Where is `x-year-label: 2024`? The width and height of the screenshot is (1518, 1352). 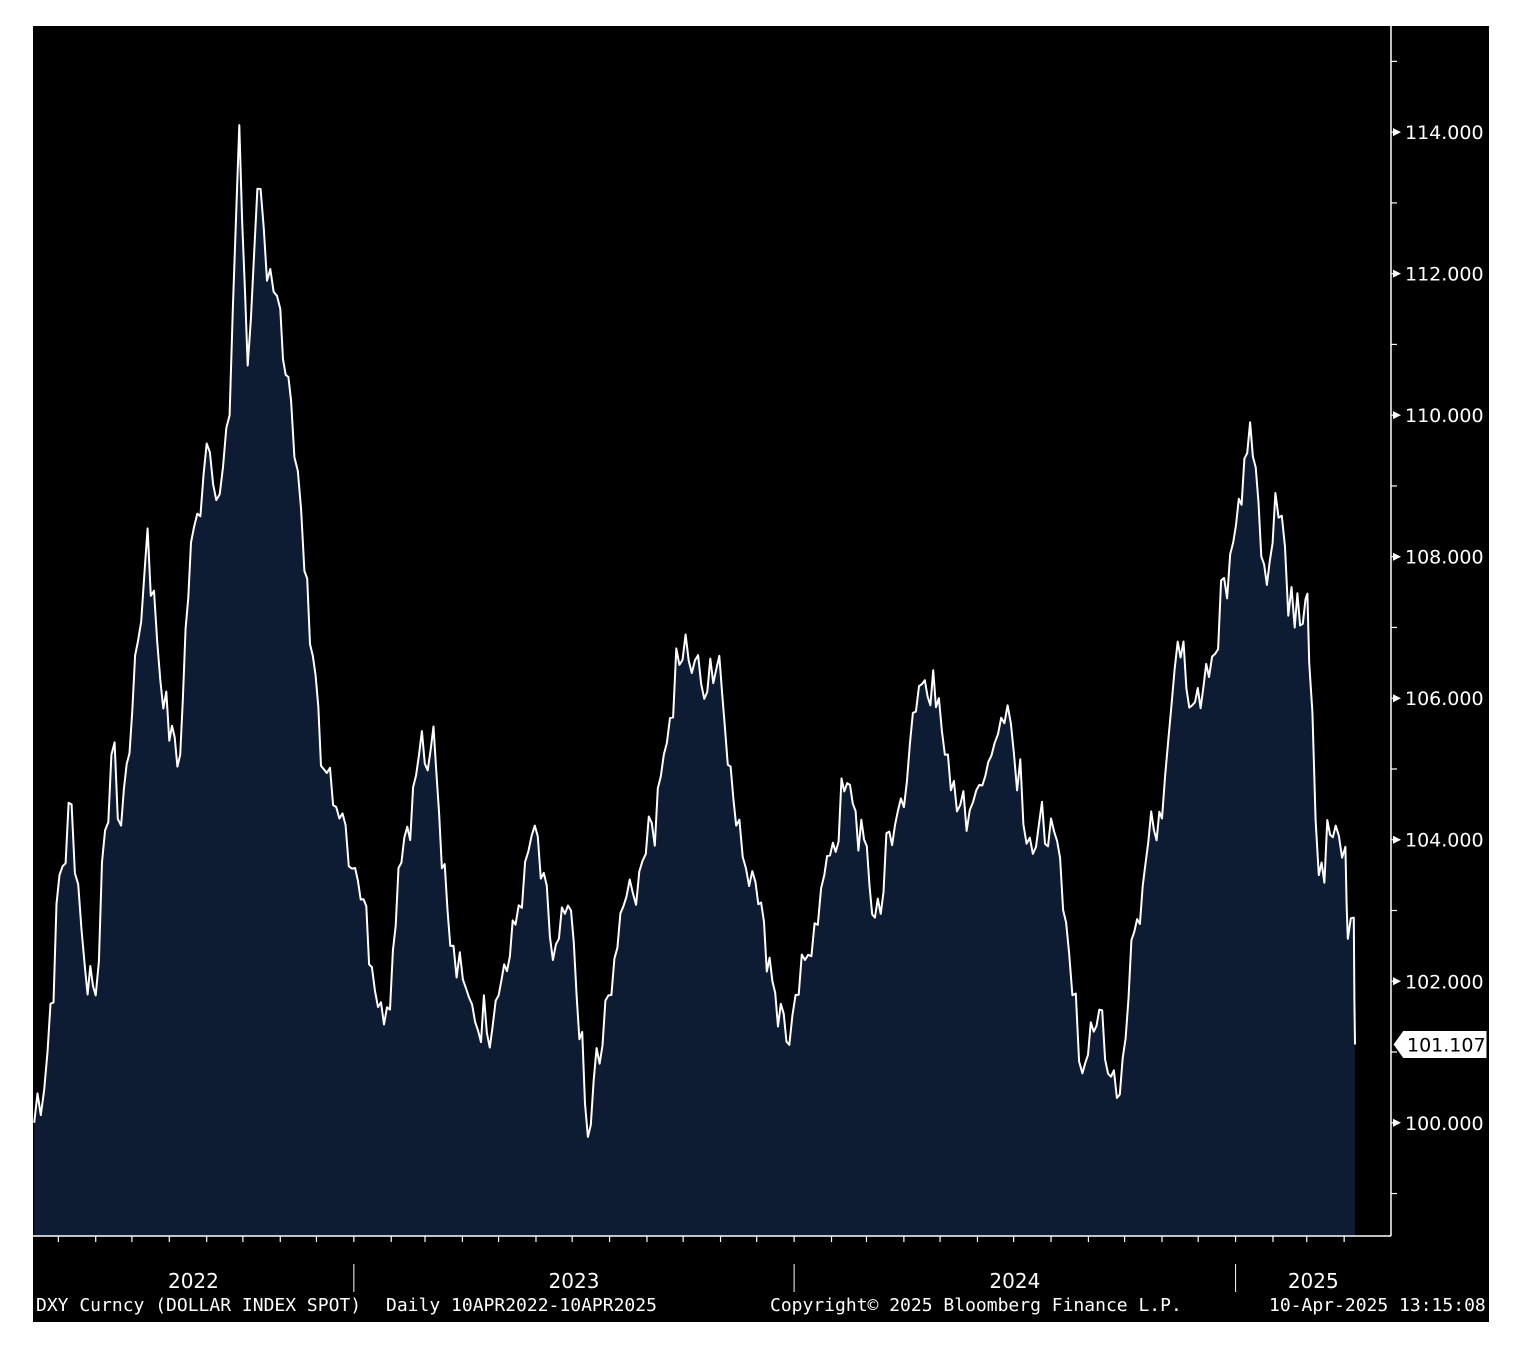 x-year-label: 2024 is located at coordinates (1014, 1281).